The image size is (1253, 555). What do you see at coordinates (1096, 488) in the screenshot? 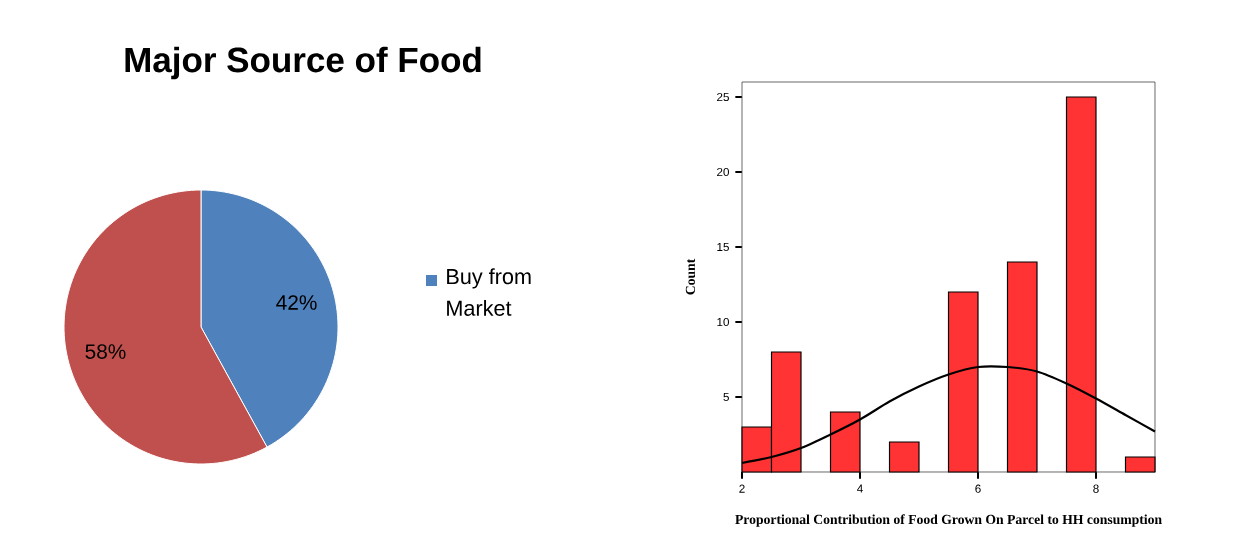
I see `x-tick-label: 8` at bounding box center [1096, 488].